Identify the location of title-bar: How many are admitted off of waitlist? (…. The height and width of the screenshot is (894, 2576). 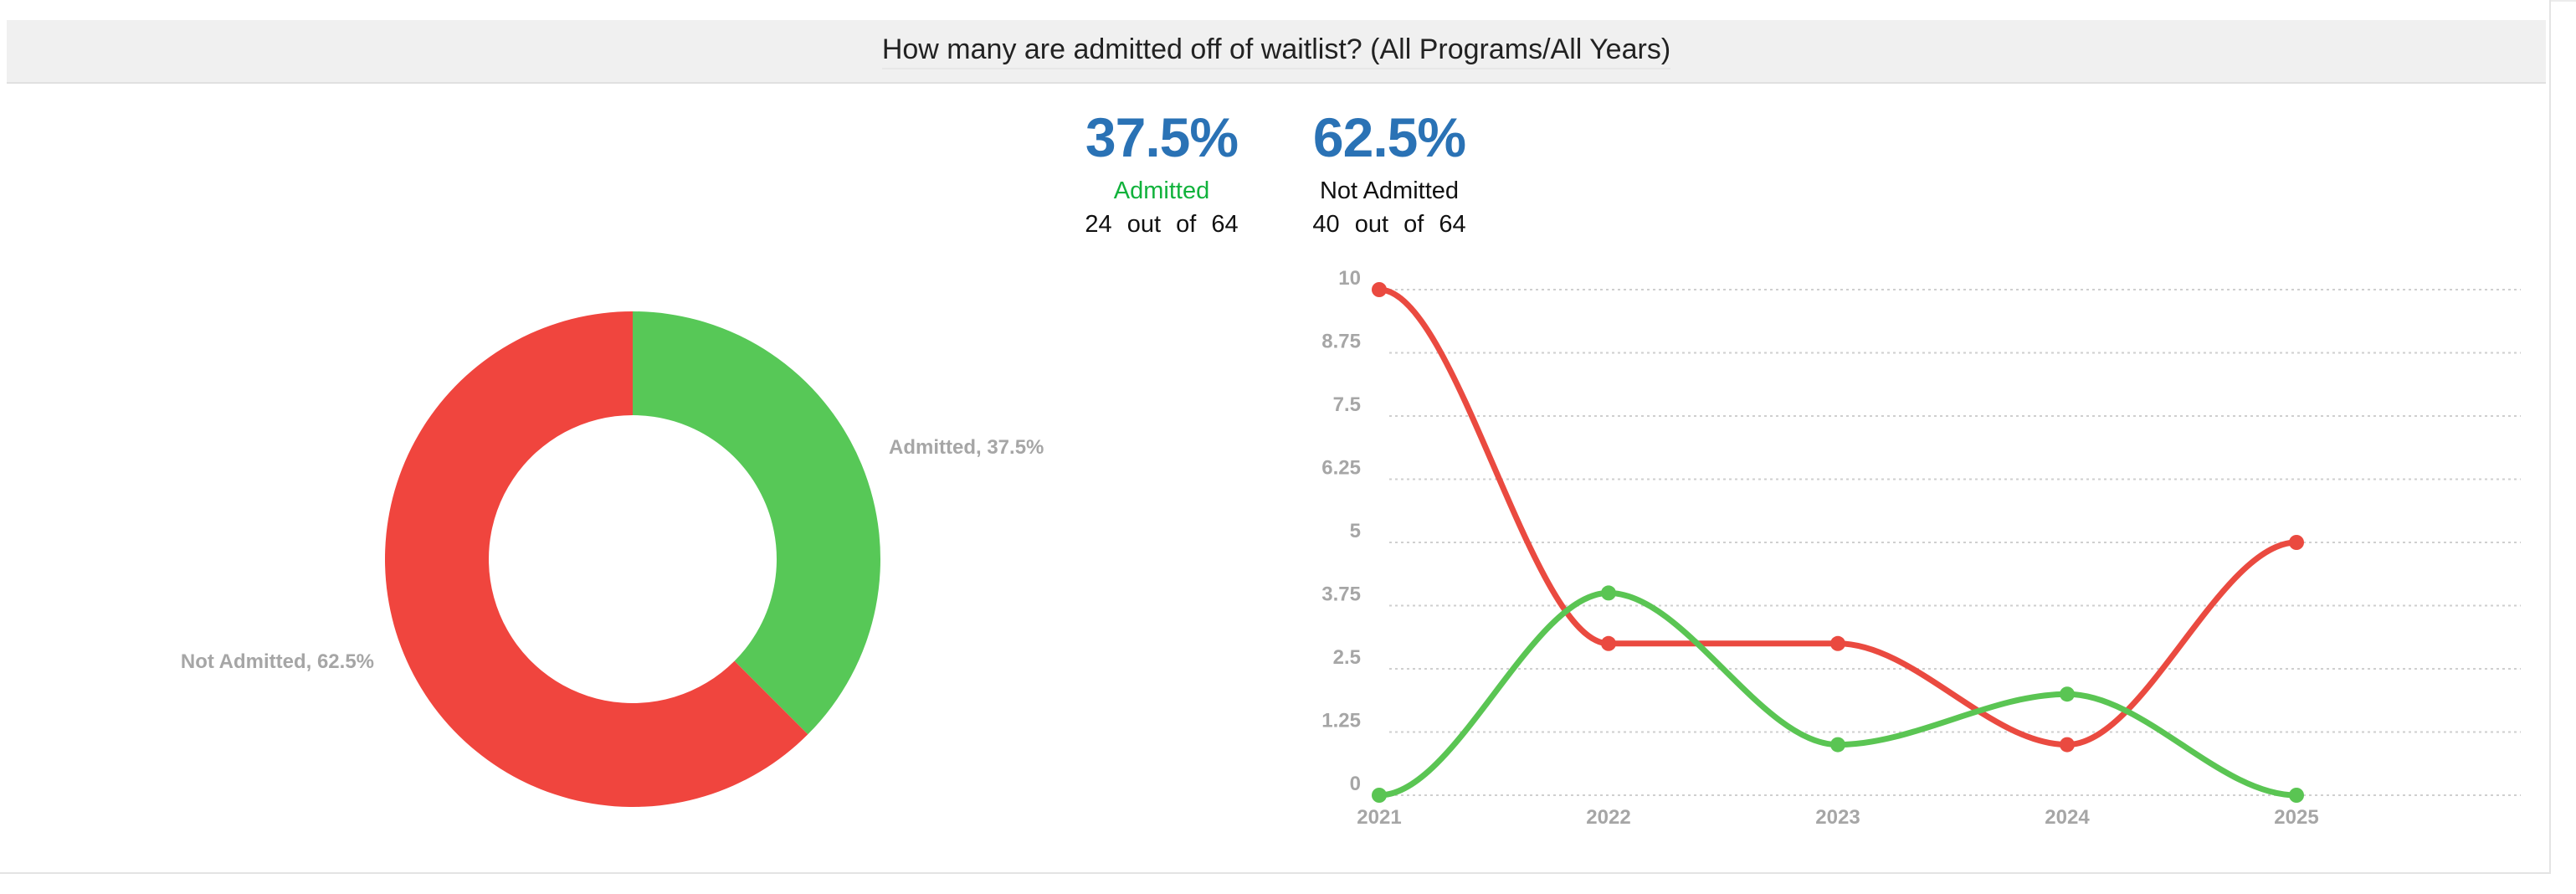
(1276, 52).